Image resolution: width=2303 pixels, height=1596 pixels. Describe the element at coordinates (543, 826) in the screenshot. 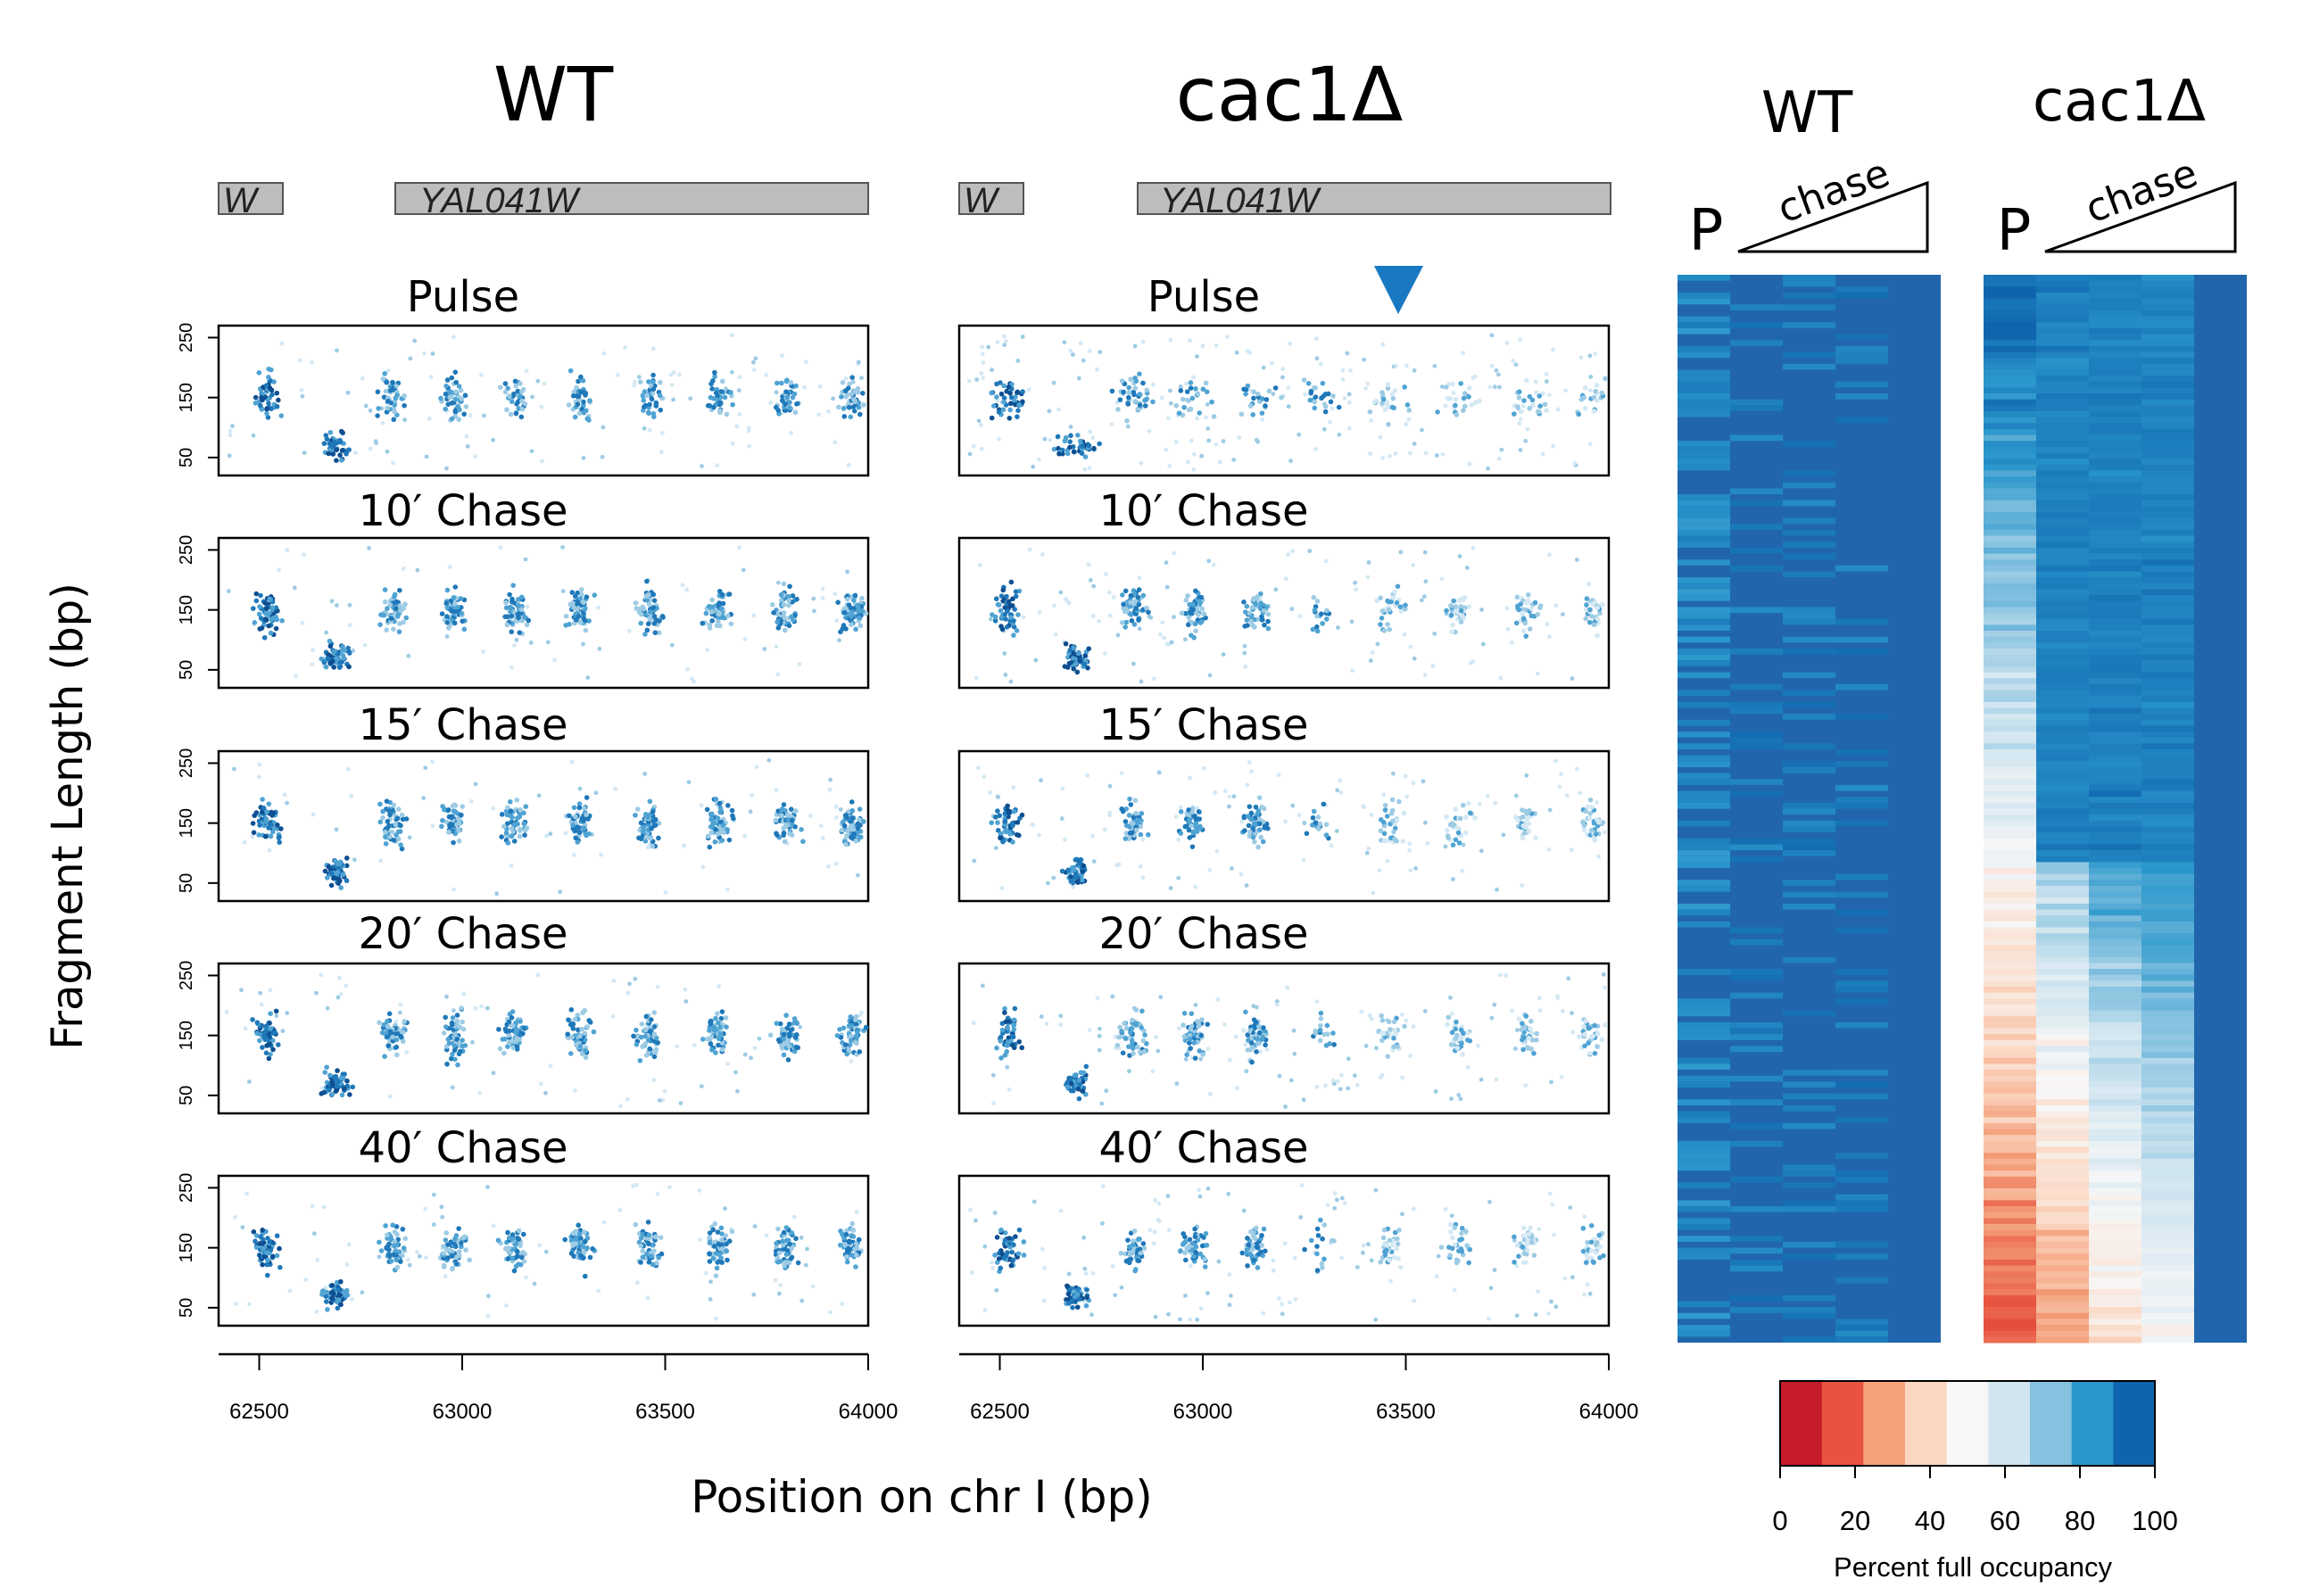

I see `panel-frame` at that location.